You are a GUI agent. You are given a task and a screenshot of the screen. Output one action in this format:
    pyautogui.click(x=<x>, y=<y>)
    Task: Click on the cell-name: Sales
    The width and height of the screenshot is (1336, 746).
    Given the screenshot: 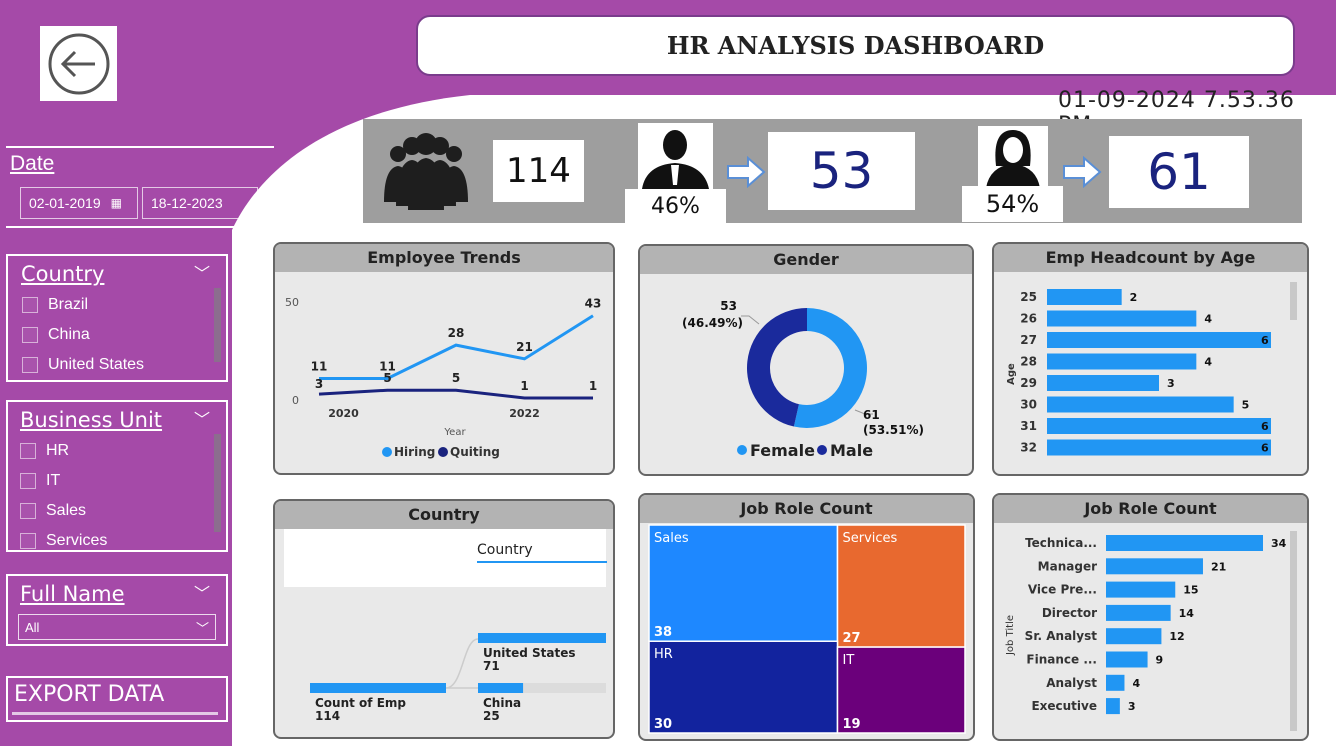 What is the action you would take?
    pyautogui.click(x=671, y=538)
    